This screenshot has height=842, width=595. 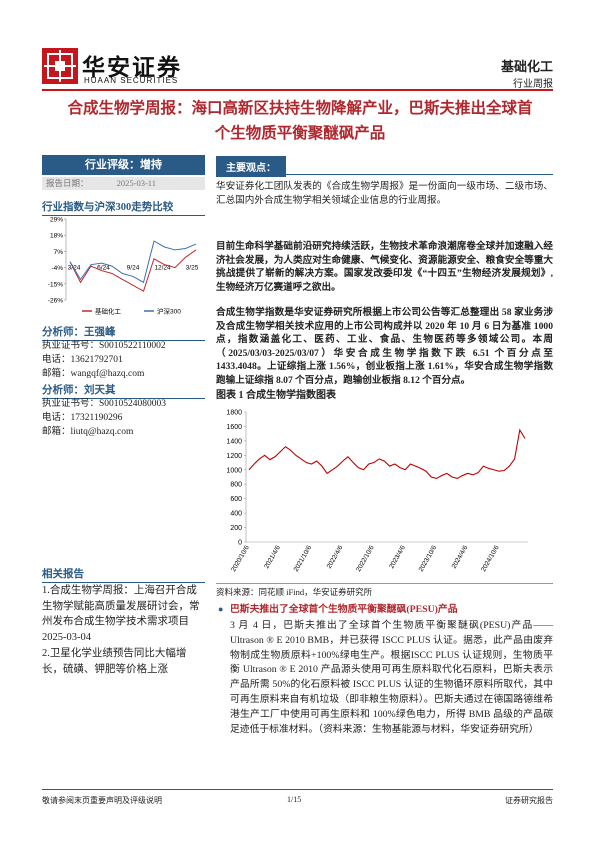 What do you see at coordinates (234, 427) in the screenshot?
I see `y-tick-label: 1600` at bounding box center [234, 427].